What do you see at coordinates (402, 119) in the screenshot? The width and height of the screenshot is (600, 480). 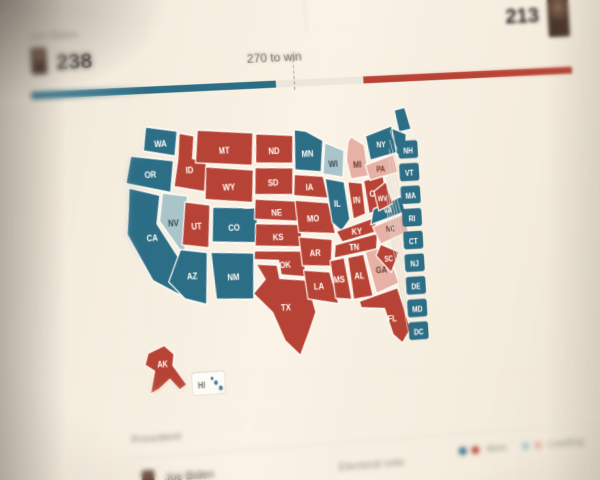 I see `state-me` at bounding box center [402, 119].